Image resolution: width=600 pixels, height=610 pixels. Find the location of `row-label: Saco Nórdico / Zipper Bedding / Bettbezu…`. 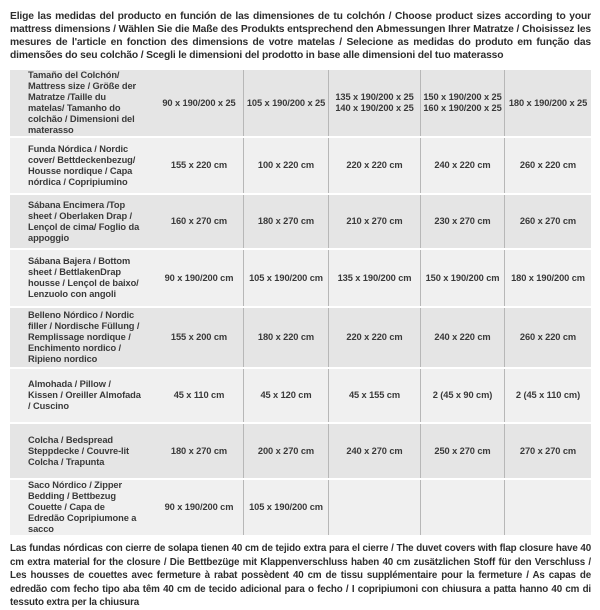

row-label: Saco Nórdico / Zipper Bedding / Bettbezu… is located at coordinates (82, 507).